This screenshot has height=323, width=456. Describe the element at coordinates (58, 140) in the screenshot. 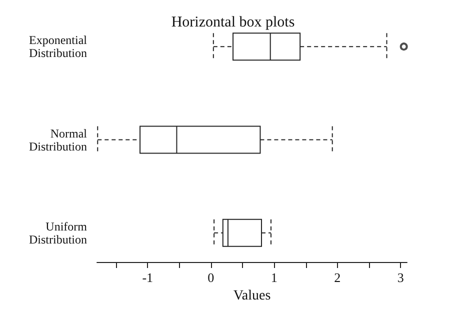

I see `y-tick-label: Normal Distribution` at that location.